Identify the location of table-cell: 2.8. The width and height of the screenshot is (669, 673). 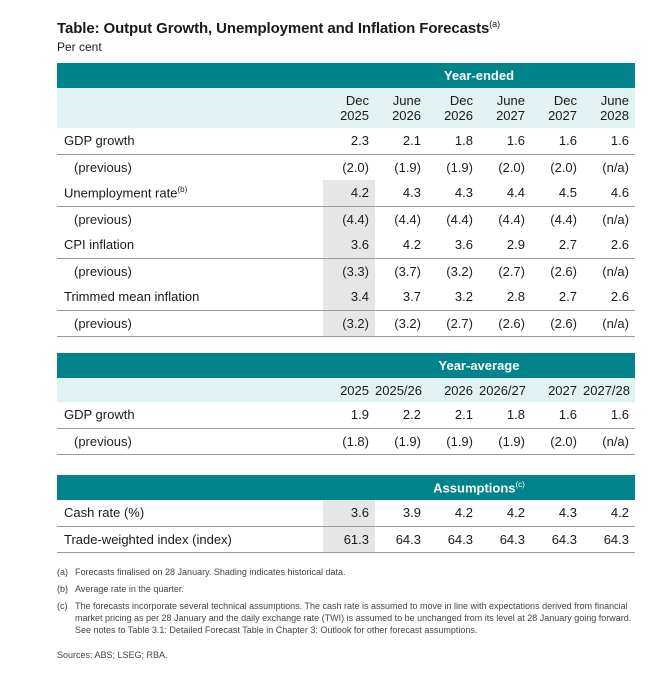
(515, 297).